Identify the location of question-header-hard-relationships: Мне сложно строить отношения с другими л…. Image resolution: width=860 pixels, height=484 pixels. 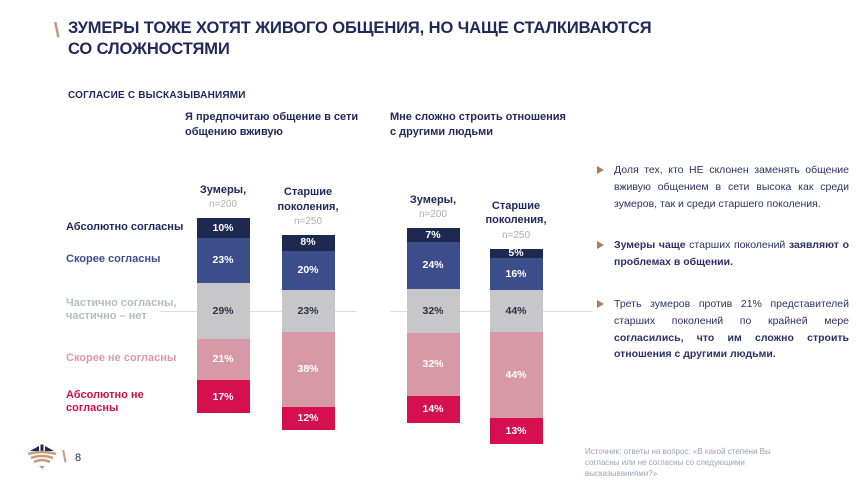
(478, 124).